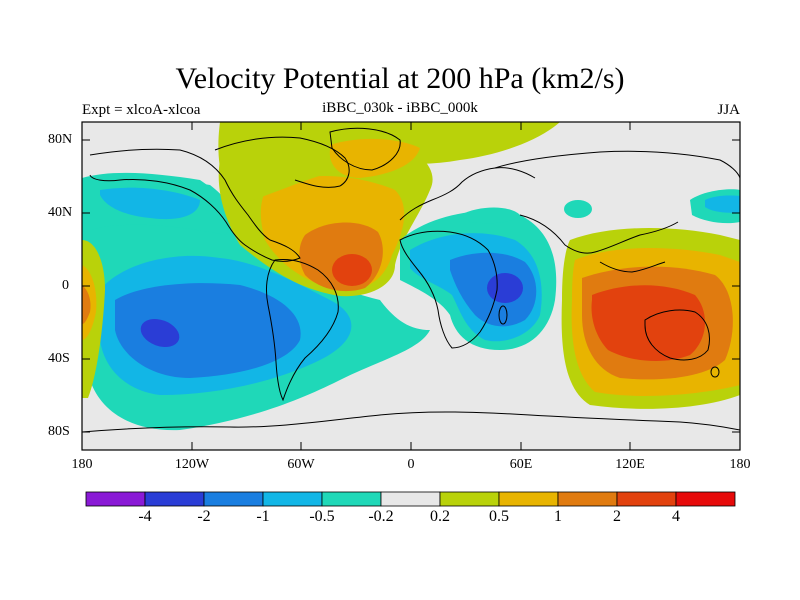 This screenshot has height=600, width=800. Describe the element at coordinates (60, 212) in the screenshot. I see `lat-label-40n: 40N` at that location.